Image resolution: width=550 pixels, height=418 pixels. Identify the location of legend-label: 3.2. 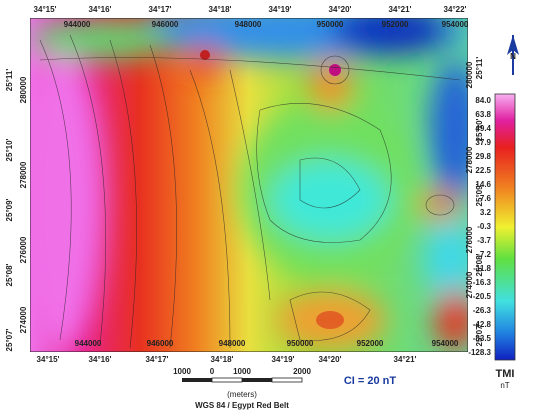
(486, 212).